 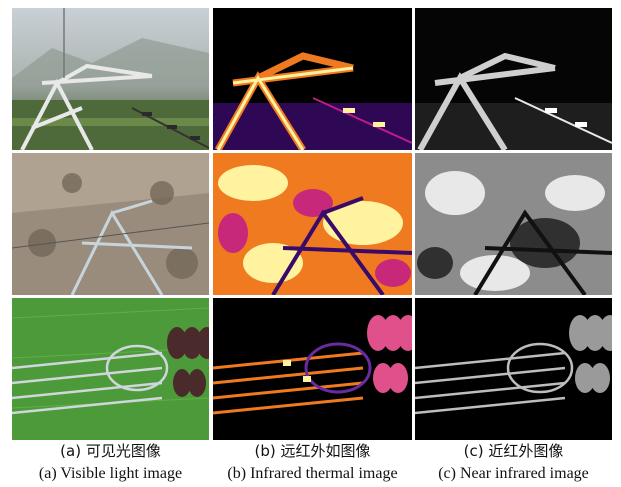 What do you see at coordinates (513, 79) in the screenshot?
I see `nir-tower-top-image` at bounding box center [513, 79].